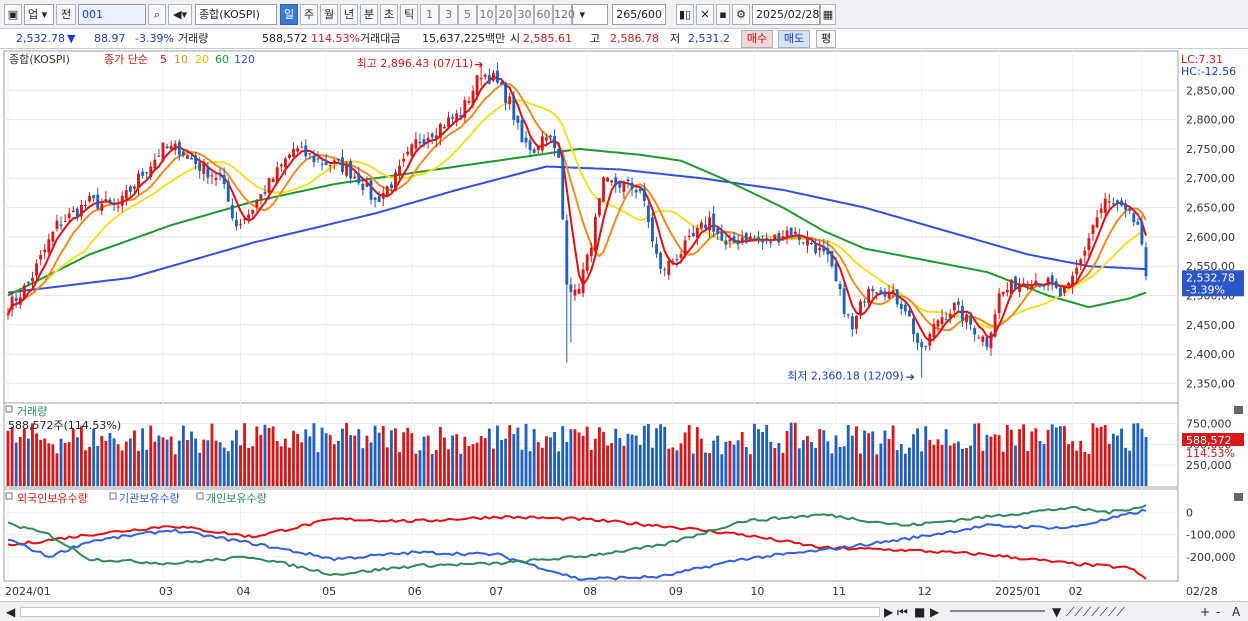  I want to click on change-arrow: ▼, so click(71, 38).